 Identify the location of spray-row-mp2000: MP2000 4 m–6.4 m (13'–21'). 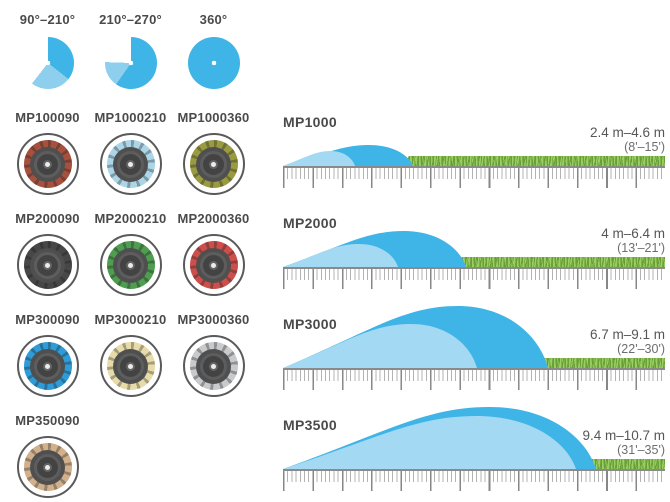
(474, 259).